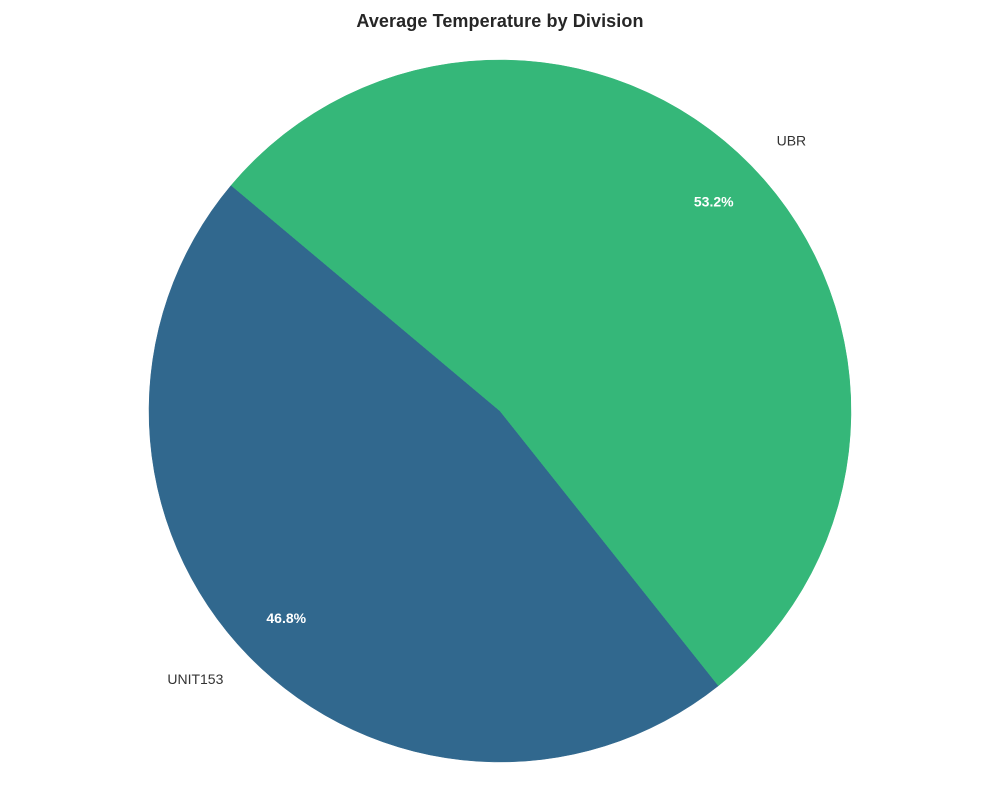  Describe the element at coordinates (286, 618) in the screenshot. I see `pct-label-unit153: 46.8%` at that location.